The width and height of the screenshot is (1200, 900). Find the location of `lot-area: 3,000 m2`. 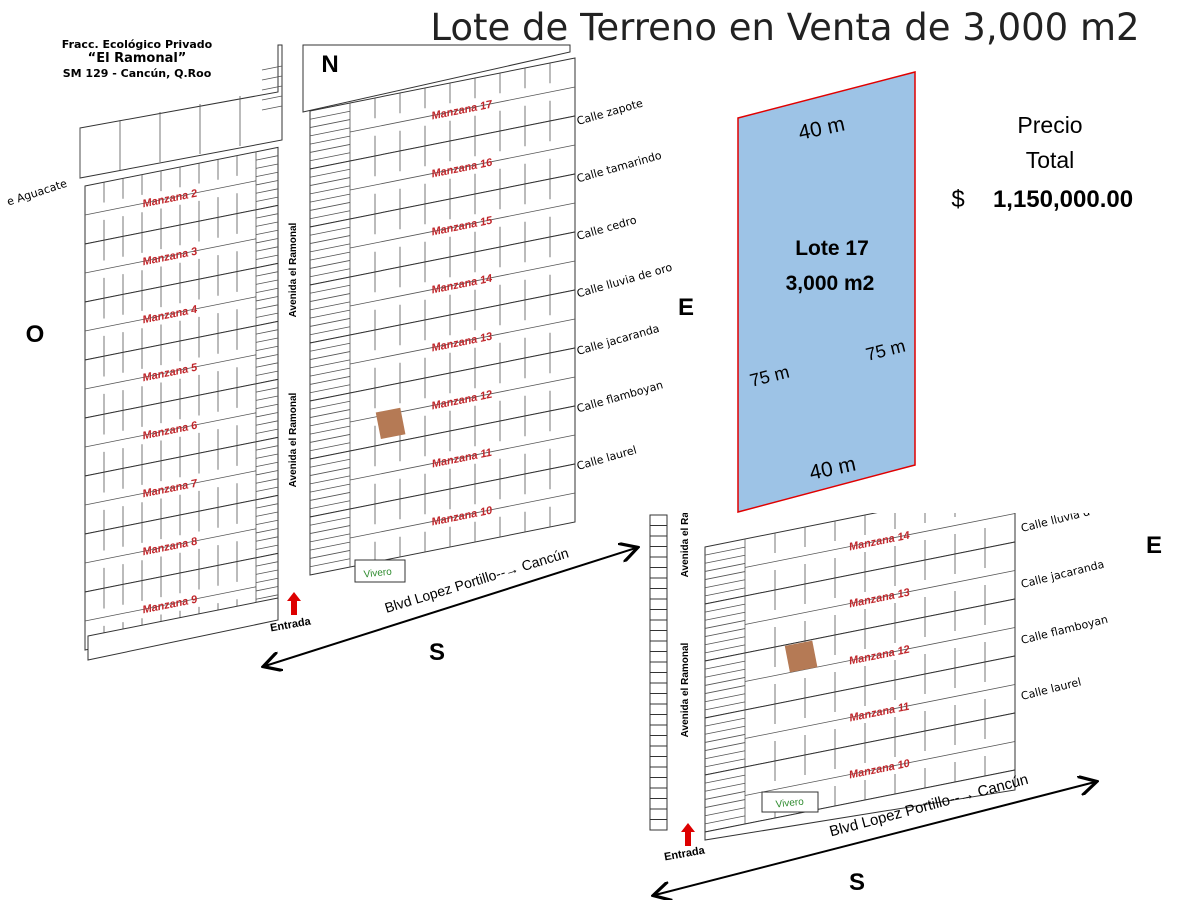

lot-area: 3,000 m2 is located at coordinates (830, 283).